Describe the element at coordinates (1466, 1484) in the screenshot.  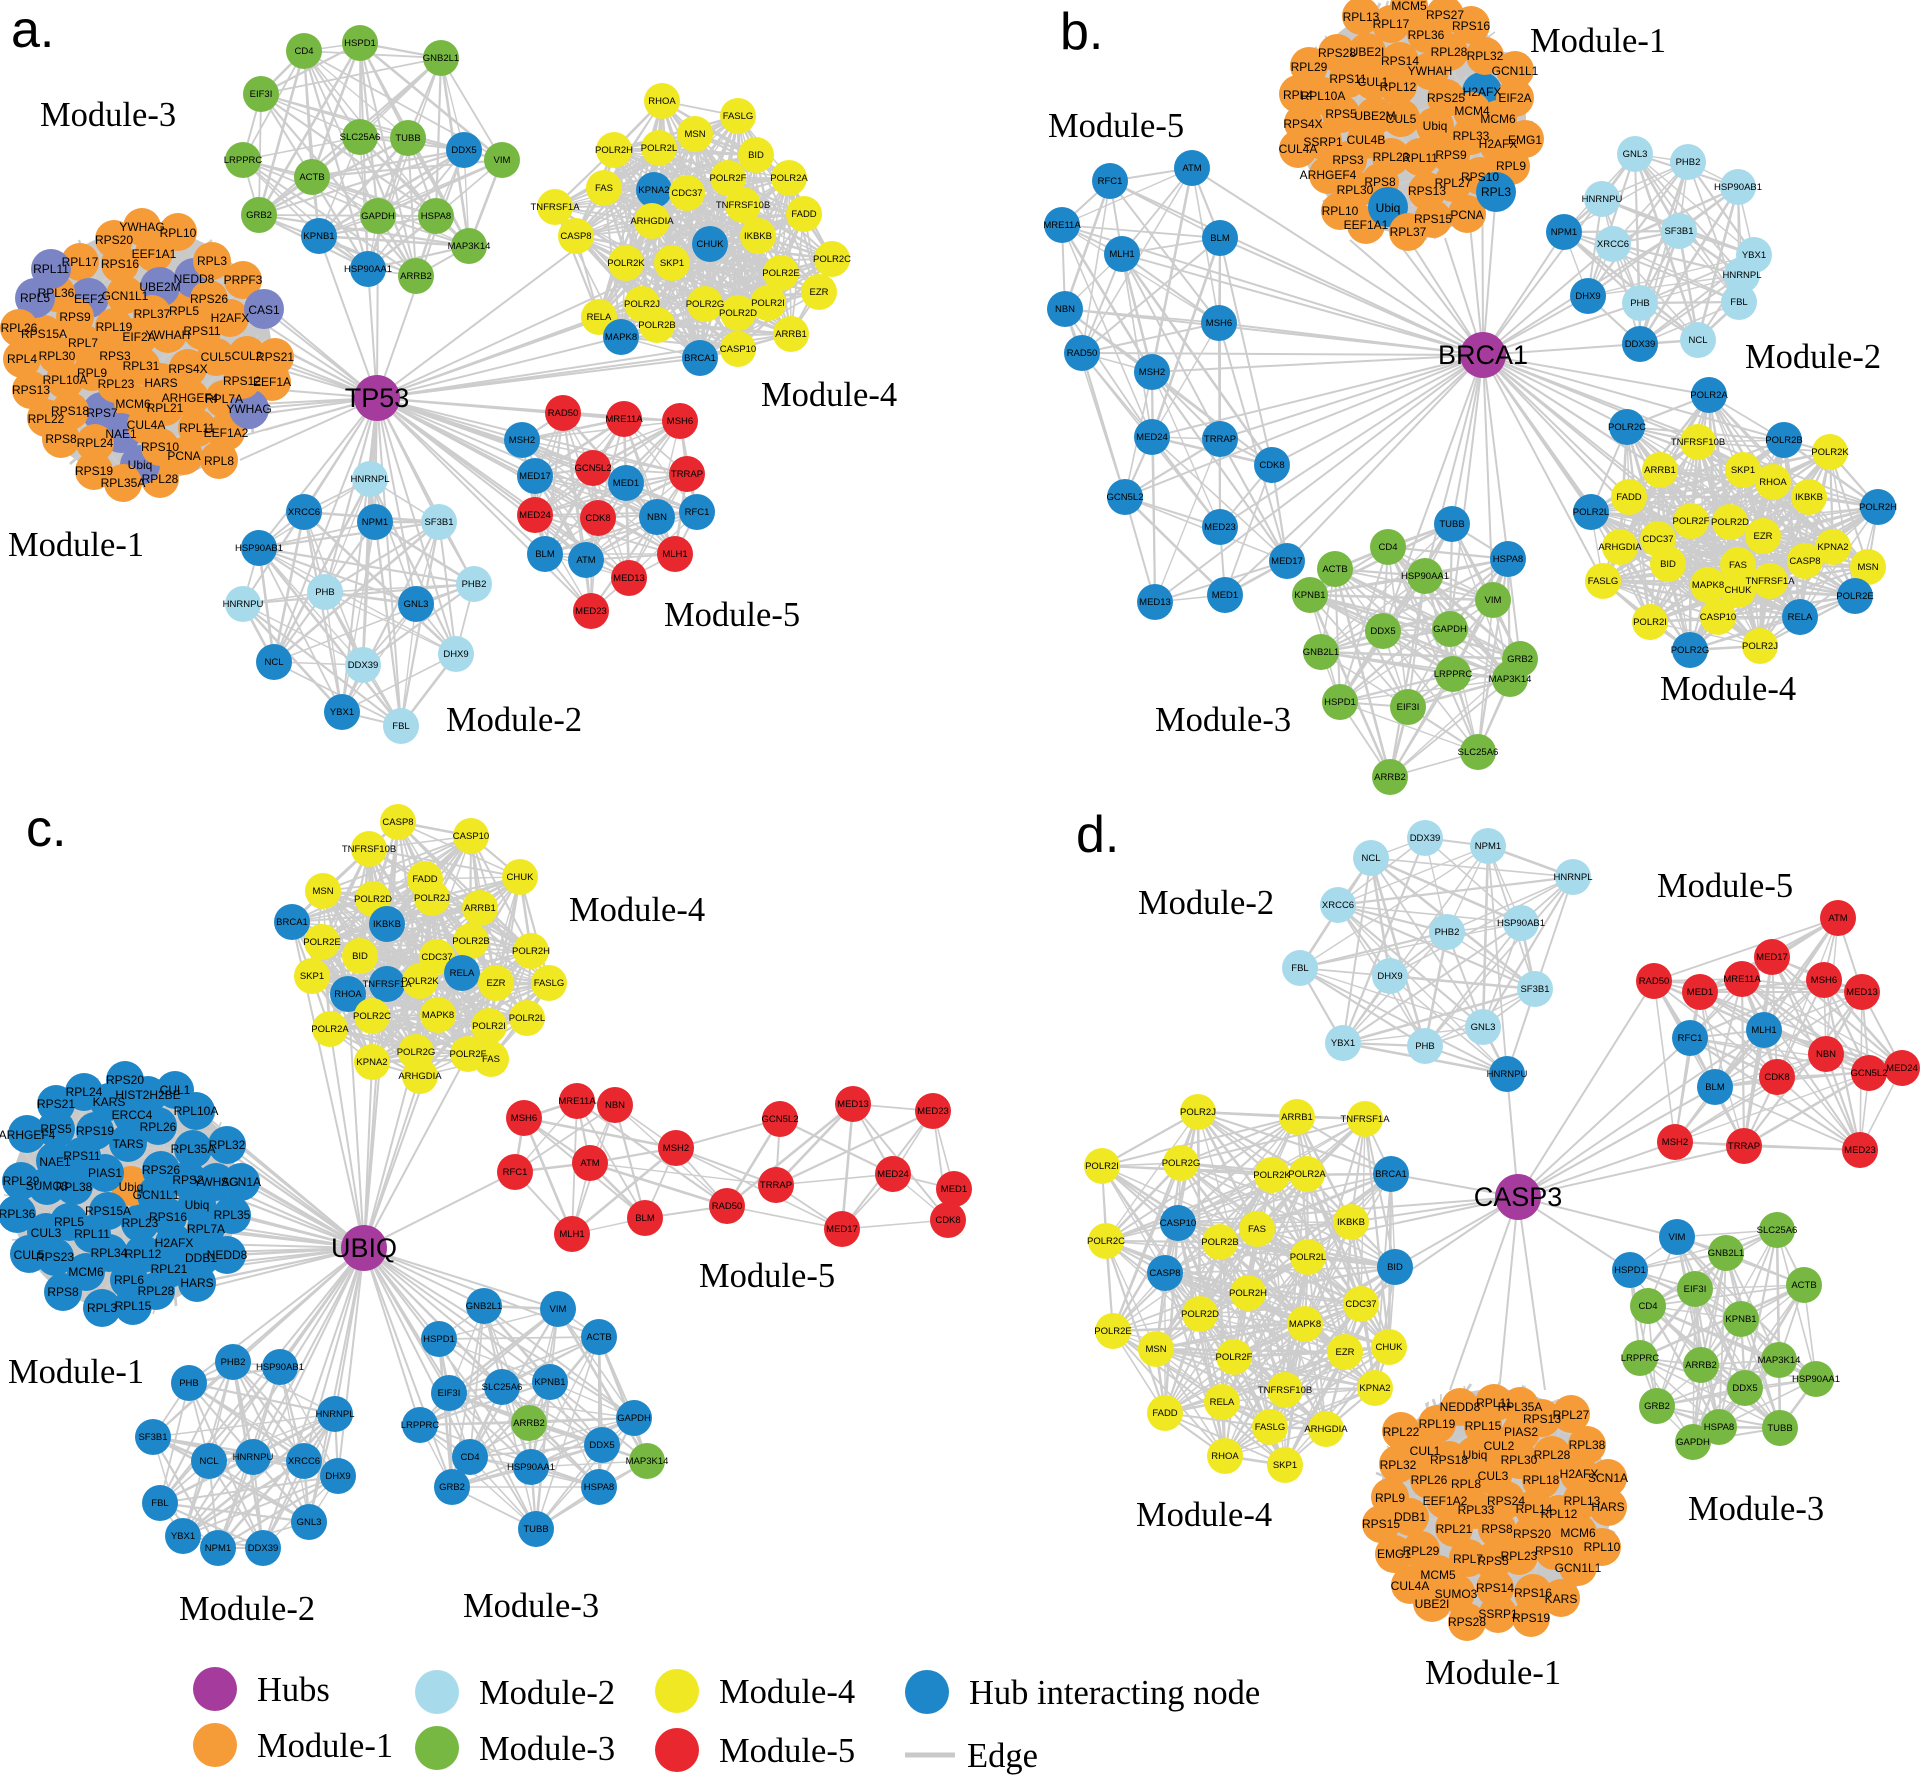
I see `svg-text: RPL8` at that location.